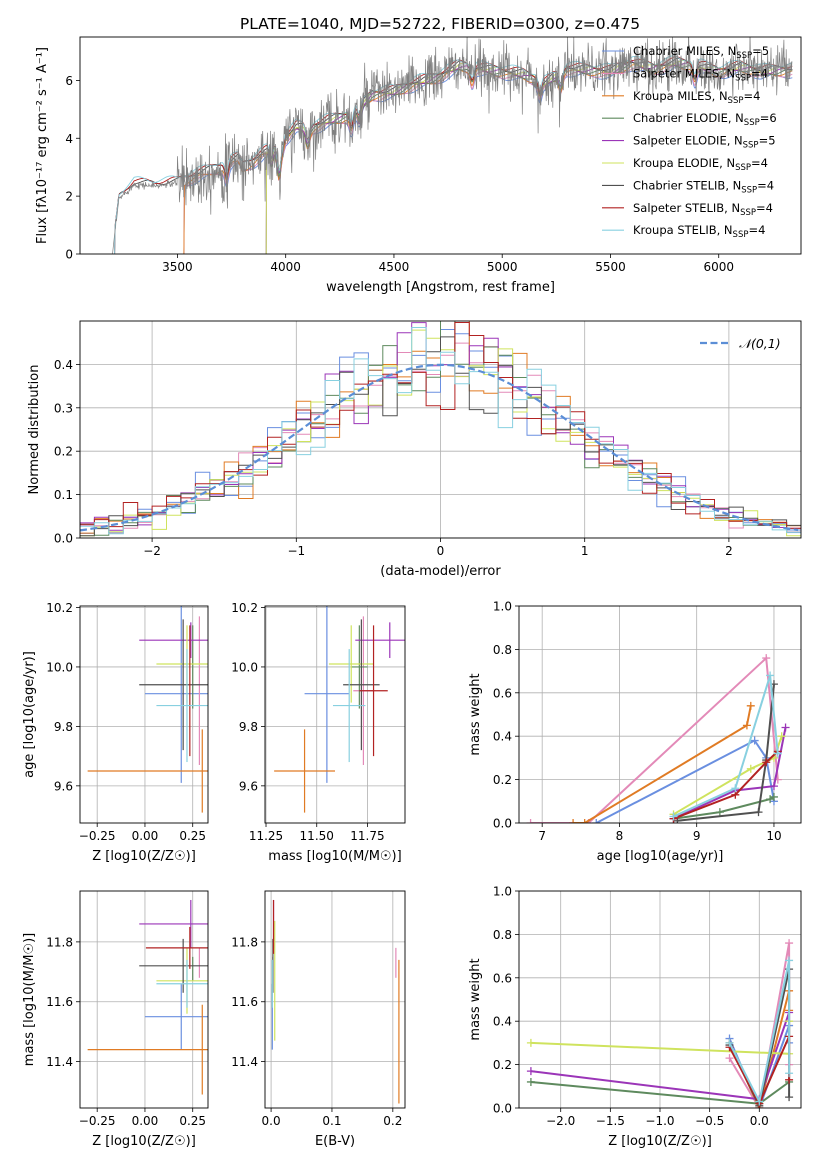 This screenshot has height=1170, width=819. What do you see at coordinates (266, 836) in the screenshot?
I see `age_vs_mass-x-tick-label: 11.25` at bounding box center [266, 836].